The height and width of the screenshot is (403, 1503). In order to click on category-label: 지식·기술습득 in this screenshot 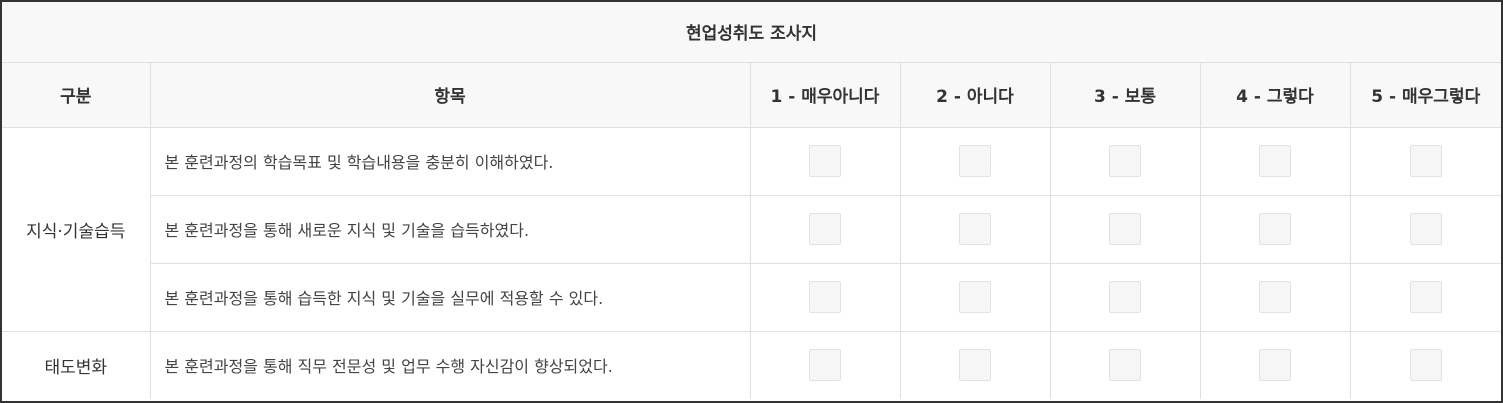, I will do `click(76, 229)`.